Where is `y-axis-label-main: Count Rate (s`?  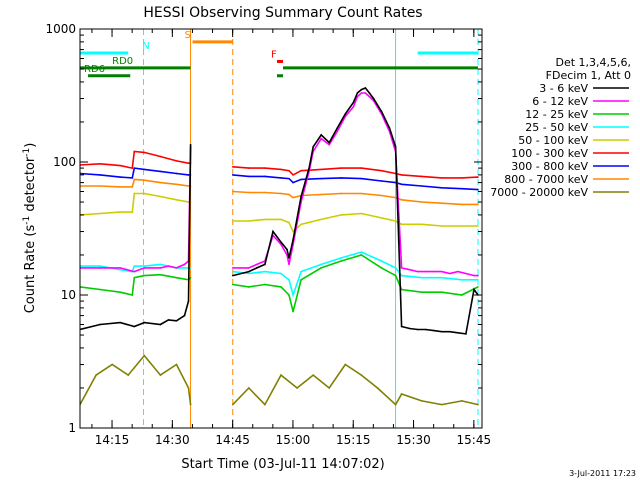
y-axis-label-main: Count Rate (s is located at coordinates (30, 269).